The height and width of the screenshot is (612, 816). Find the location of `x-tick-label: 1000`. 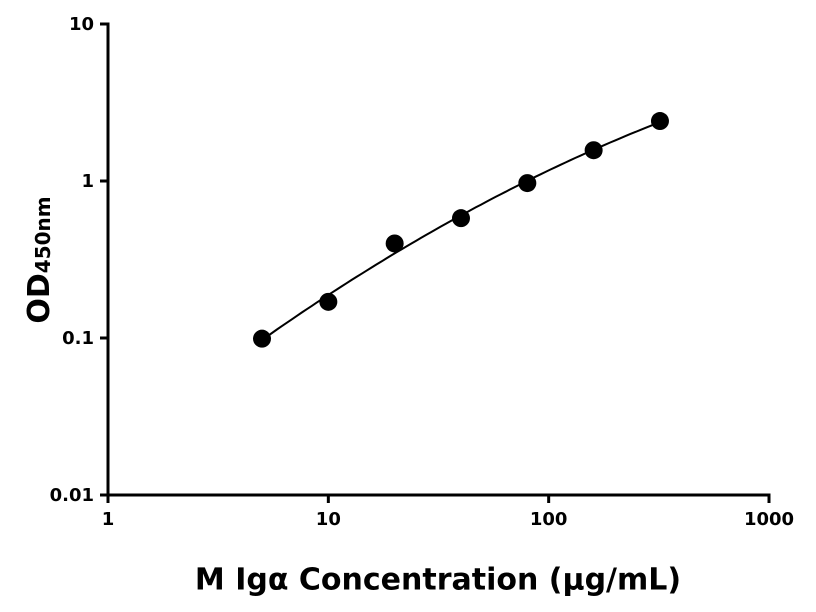

x-tick-label: 1000 is located at coordinates (769, 519).